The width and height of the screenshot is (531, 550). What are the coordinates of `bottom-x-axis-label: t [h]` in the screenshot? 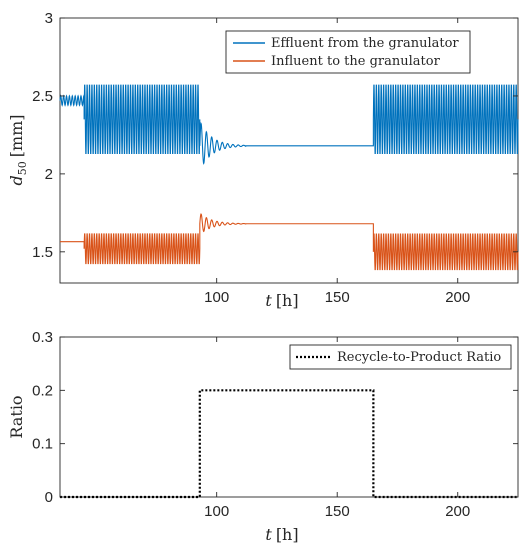 It's located at (281, 534).